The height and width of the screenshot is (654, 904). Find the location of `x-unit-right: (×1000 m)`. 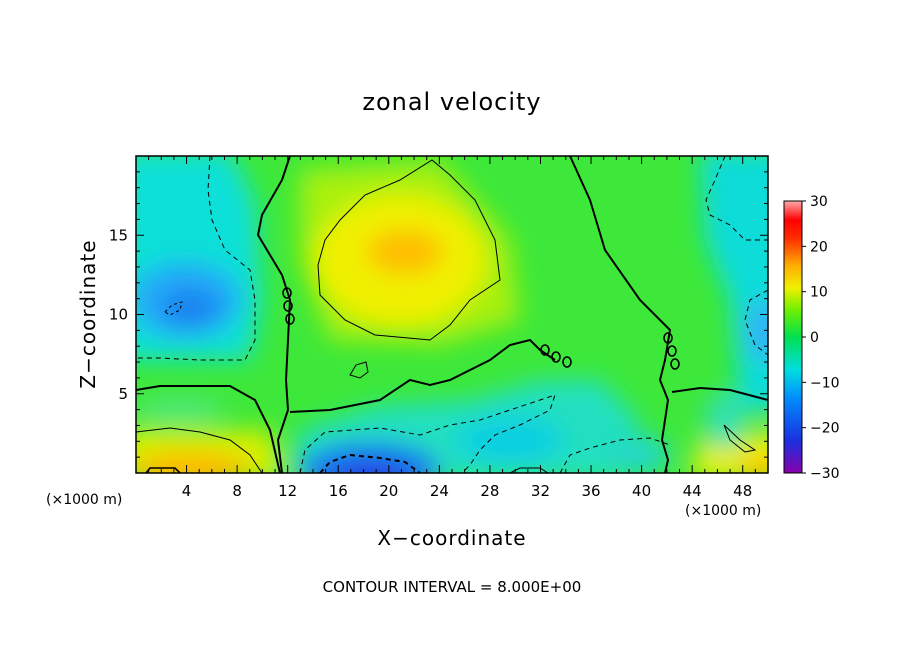

x-unit-right: (×1000 m) is located at coordinates (723, 511).